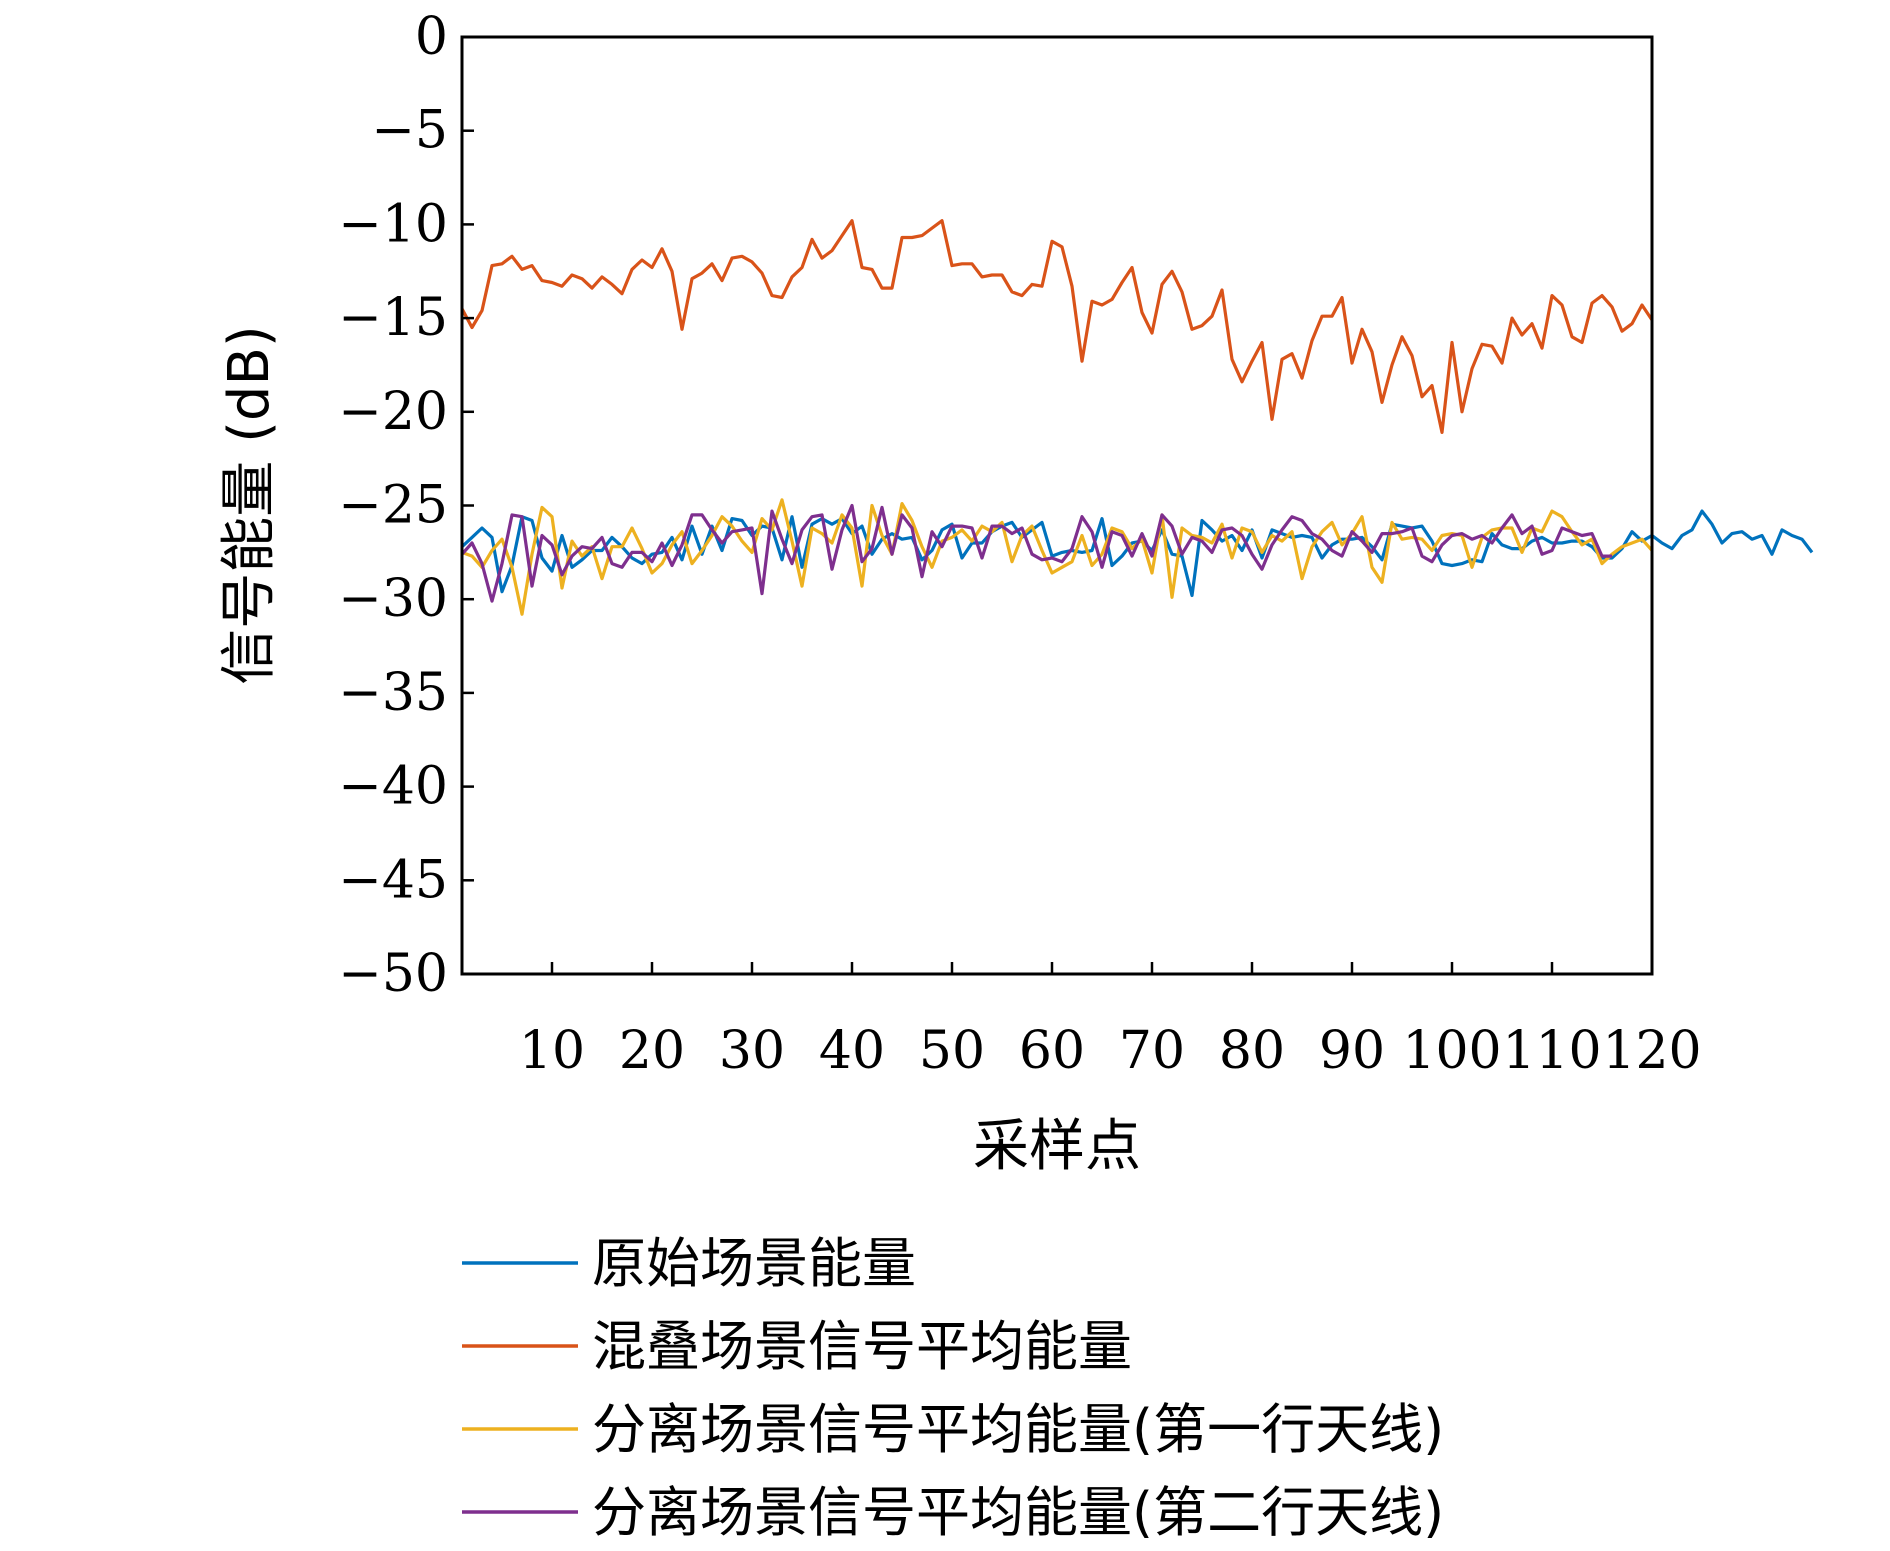 The image size is (1890, 1551). Describe the element at coordinates (393, 318) in the screenshot. I see `y-tick-label: −15` at that location.